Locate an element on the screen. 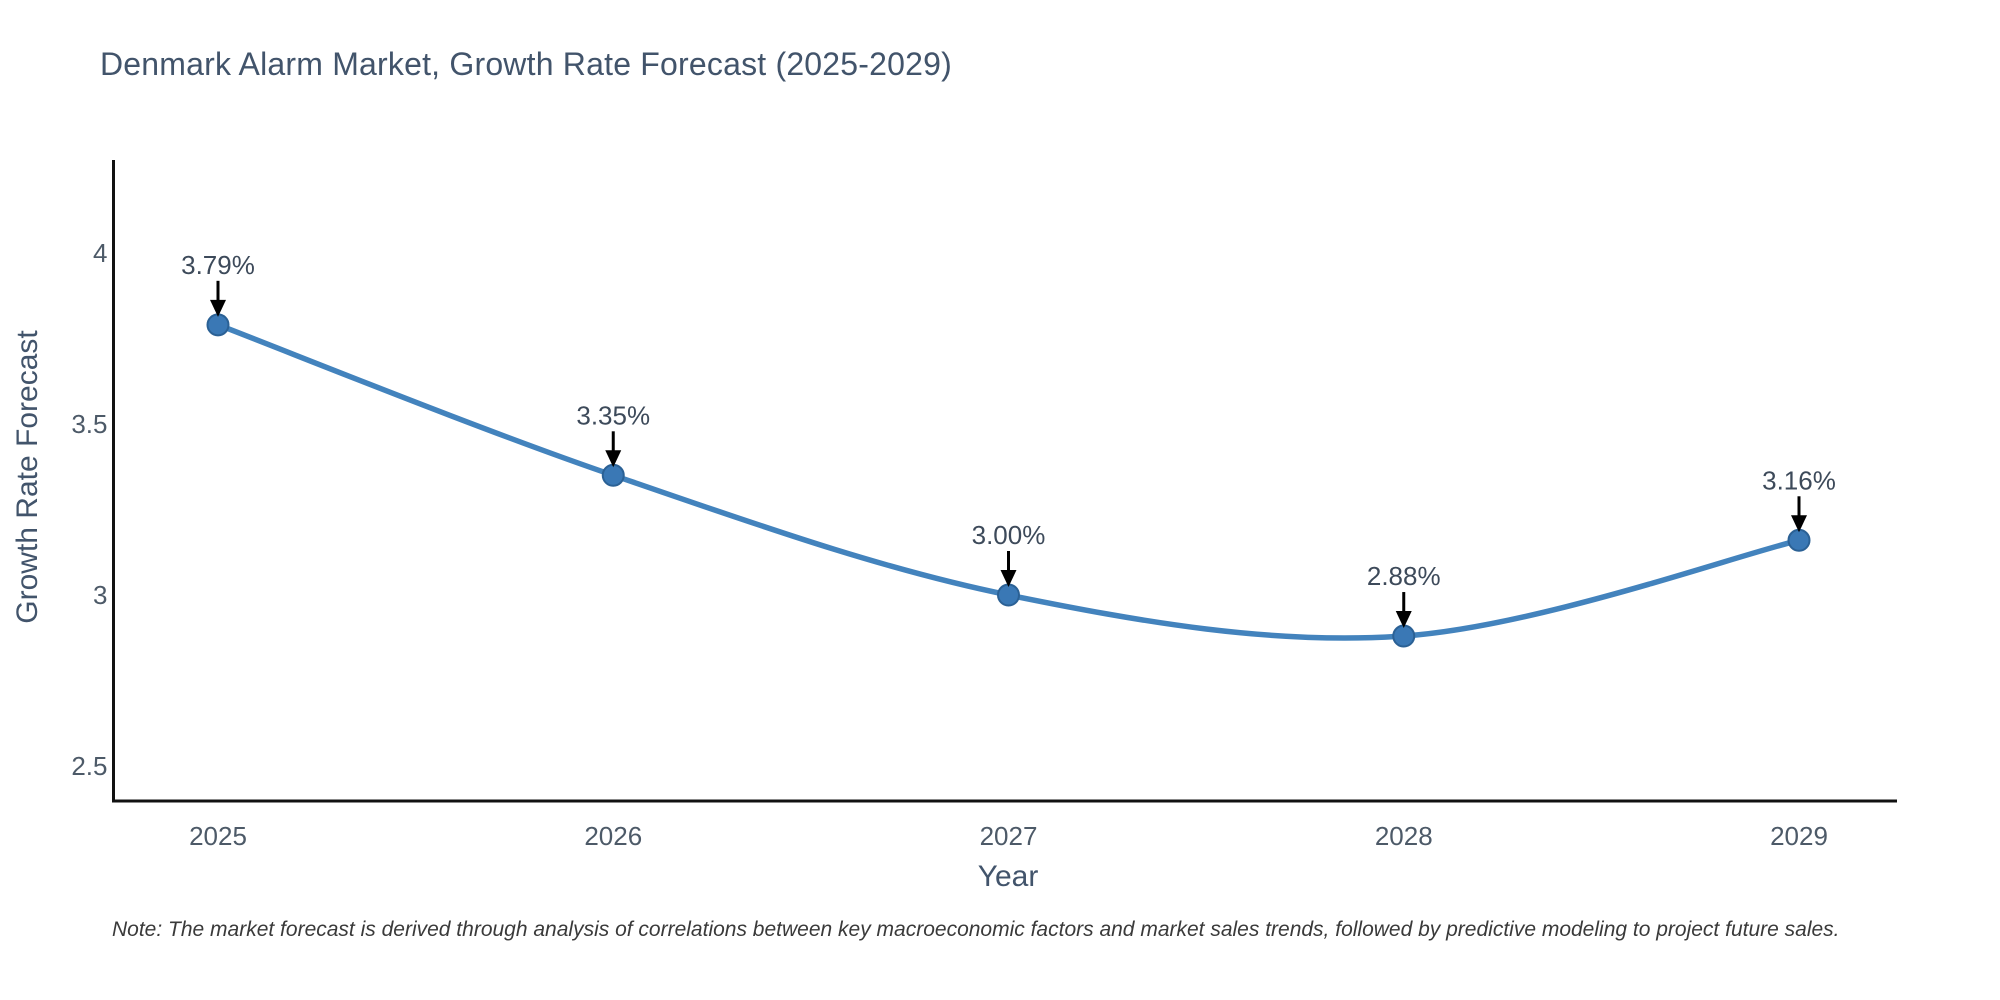 This screenshot has width=2000, height=1000. annotation-label-2027: 3.00% is located at coordinates (1009, 535).